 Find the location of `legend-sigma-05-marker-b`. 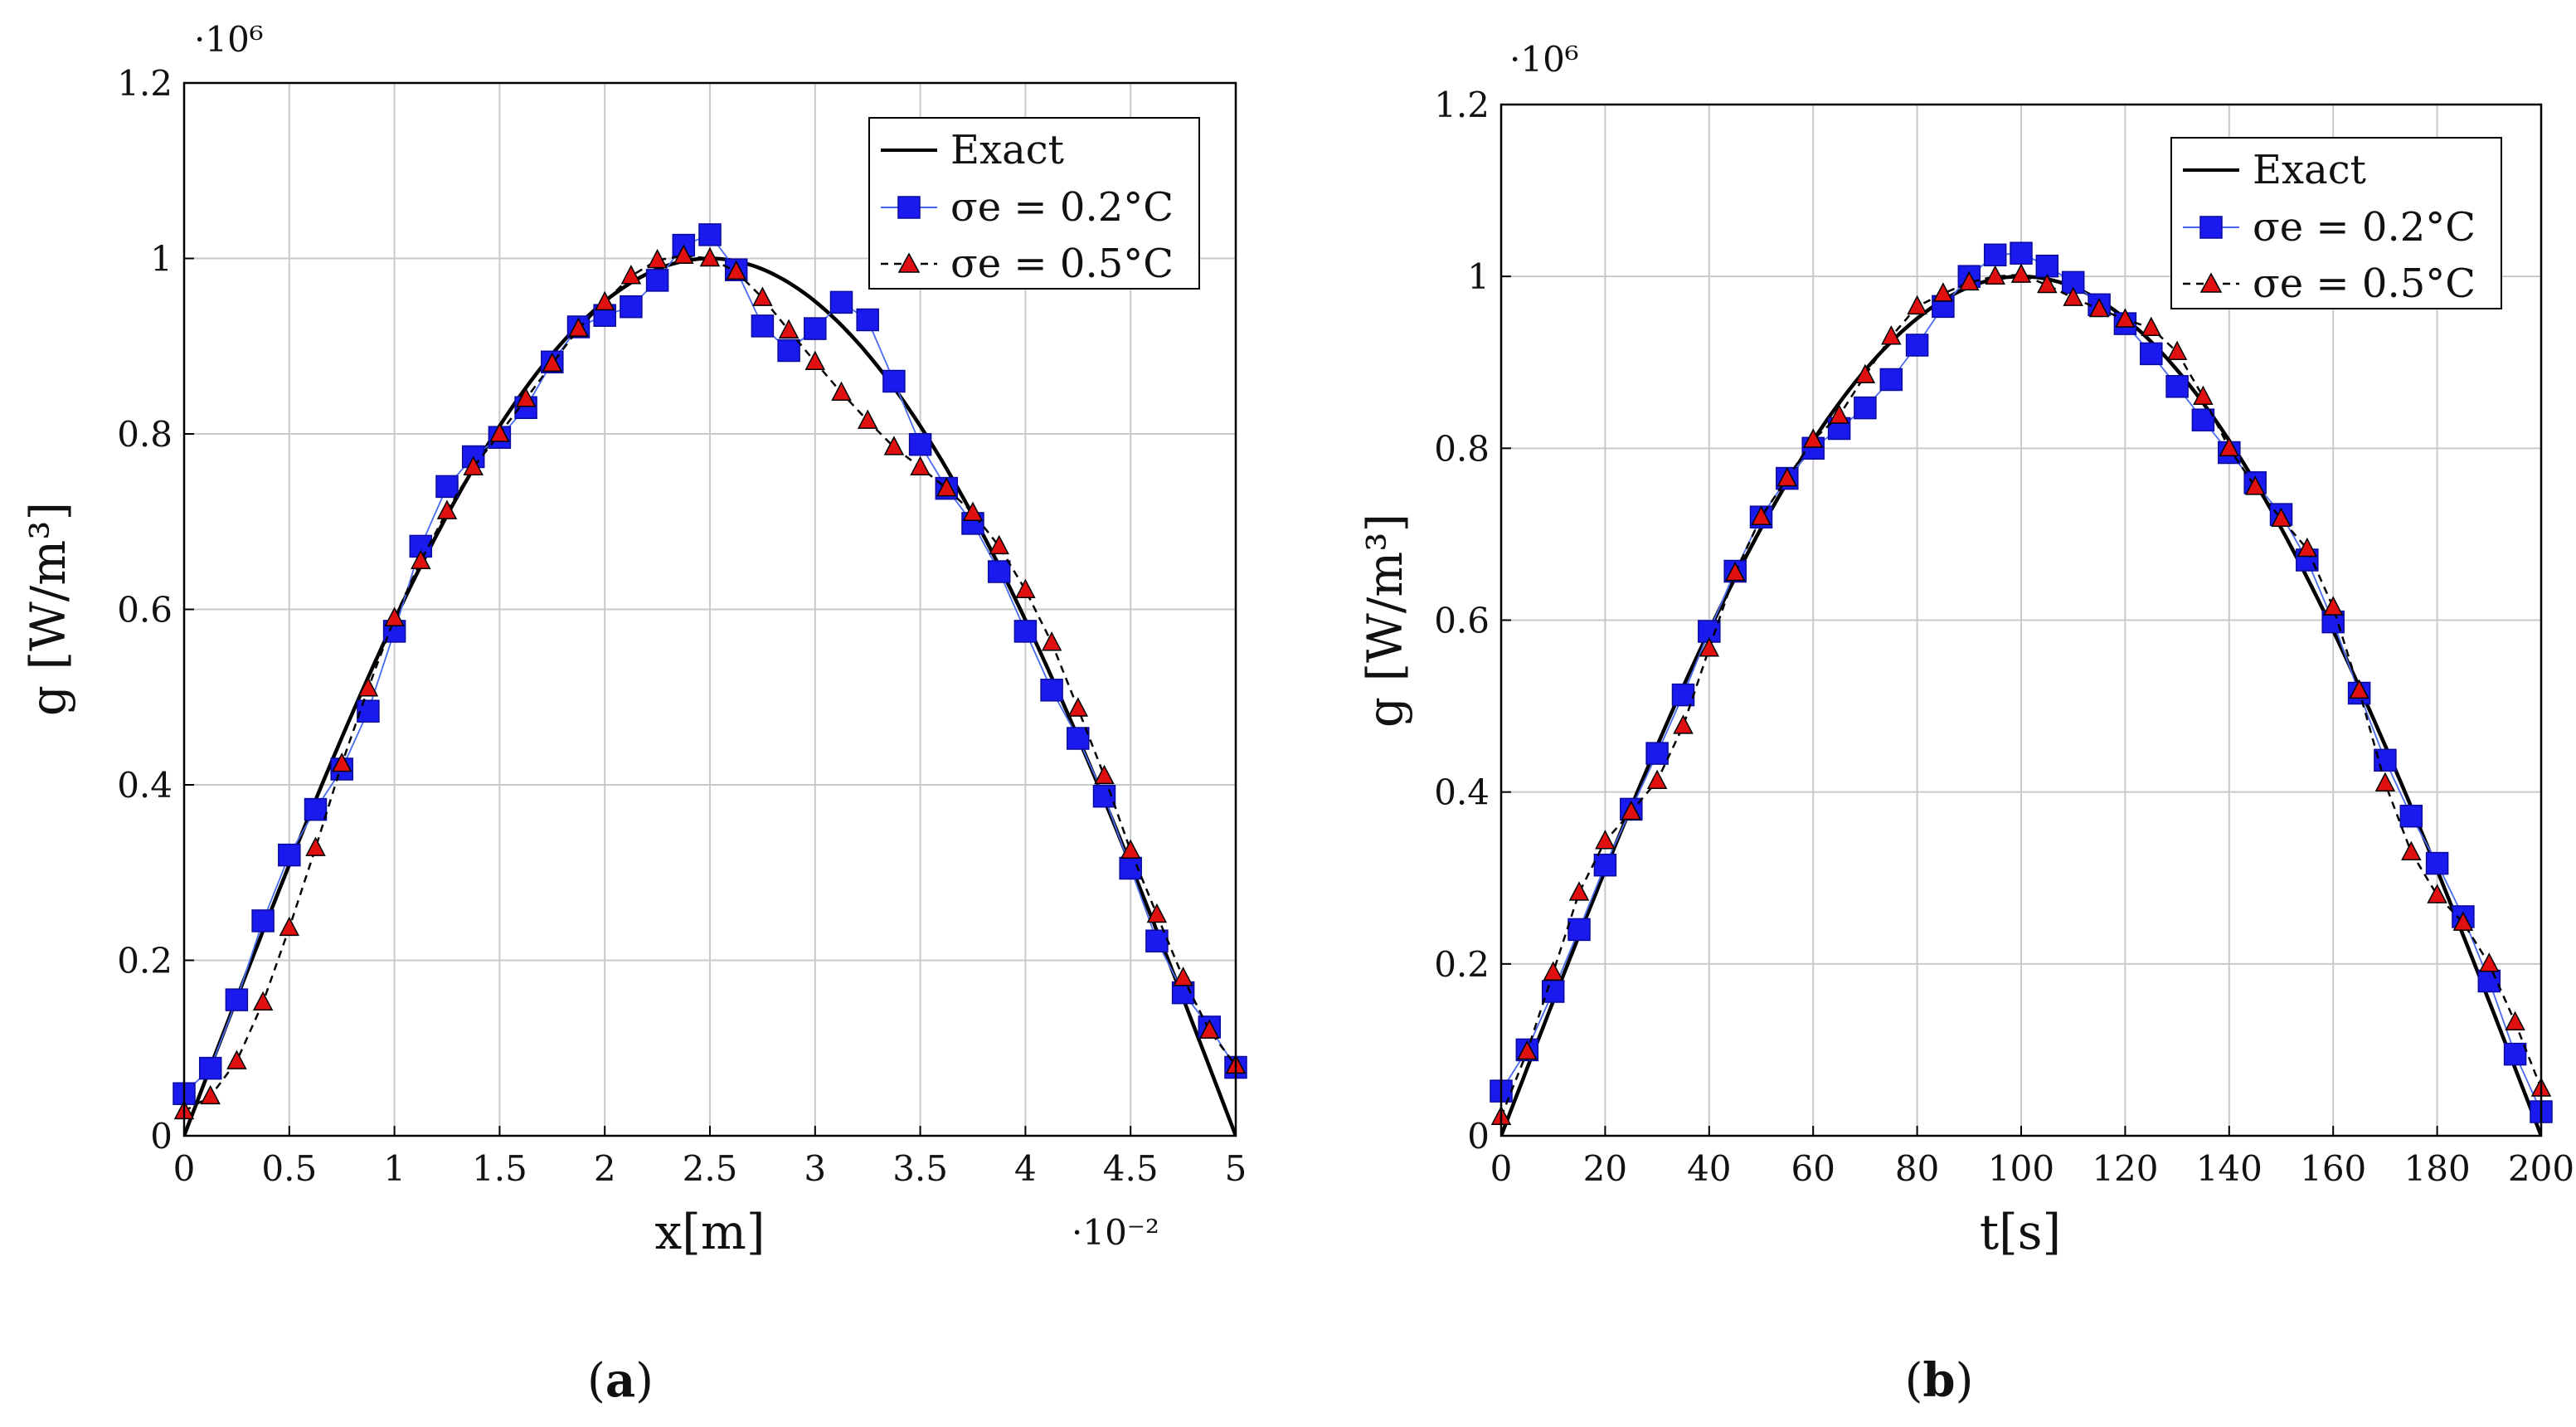

legend-sigma-05-marker-b is located at coordinates (2211, 283).